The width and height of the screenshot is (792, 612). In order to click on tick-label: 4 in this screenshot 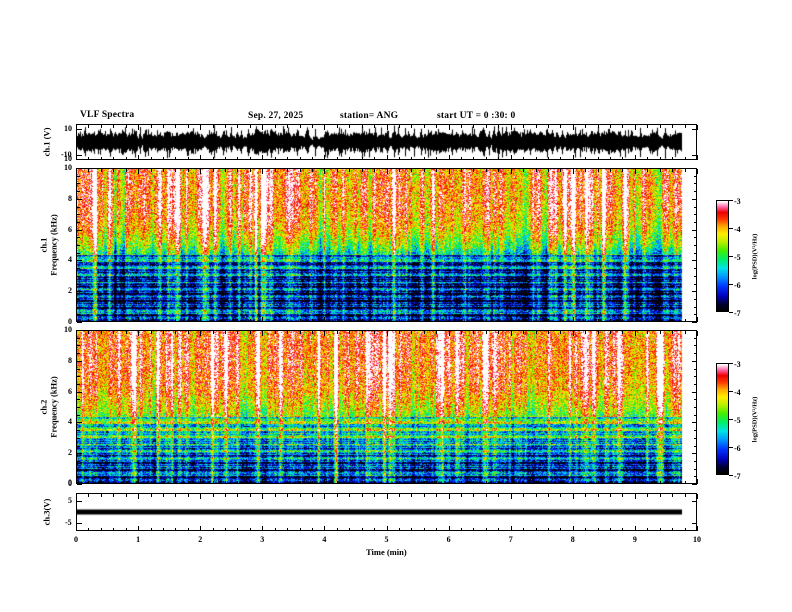, I will do `click(70, 259)`.